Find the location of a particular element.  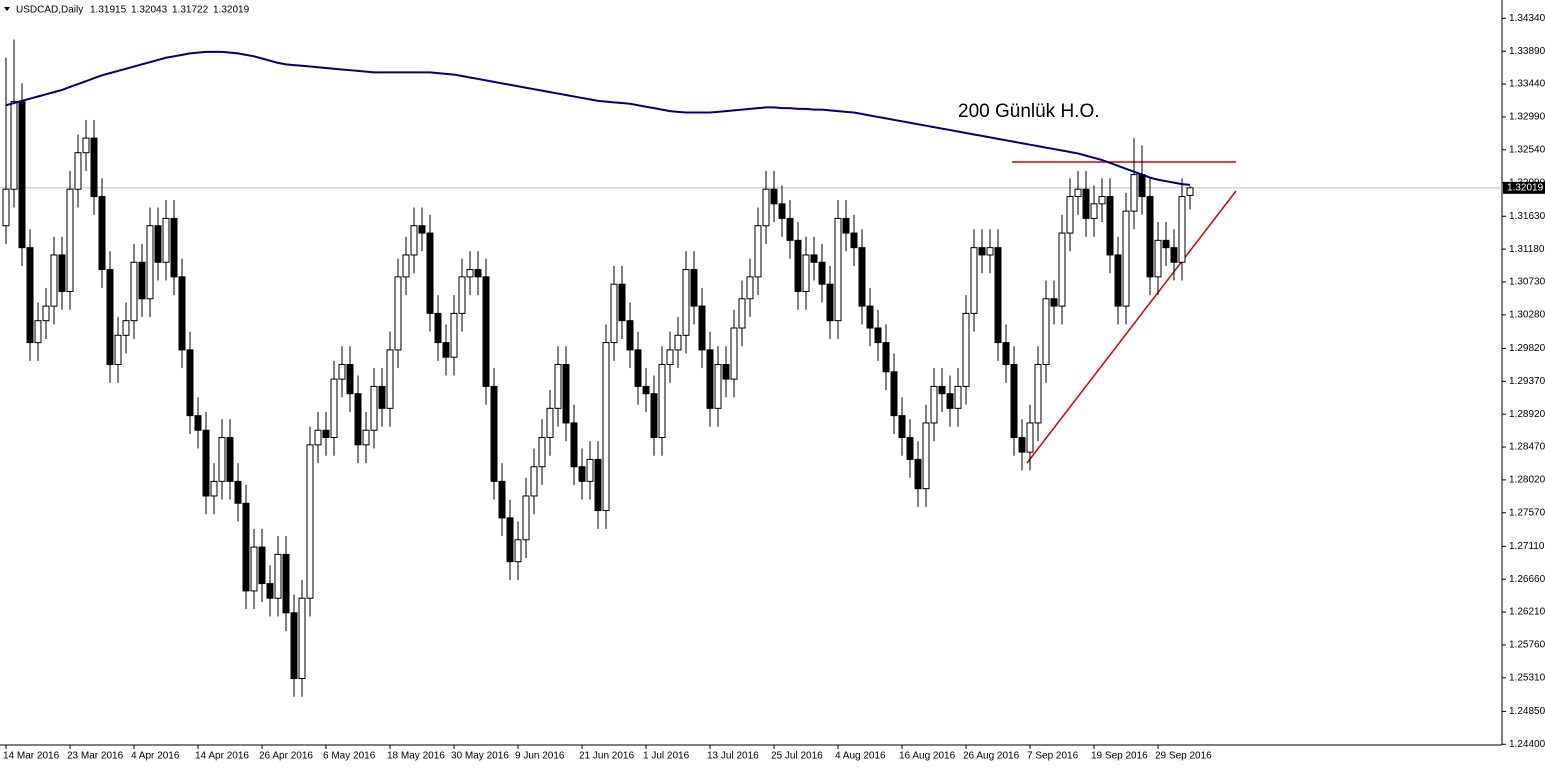

current-price-box is located at coordinates (1524, 187).